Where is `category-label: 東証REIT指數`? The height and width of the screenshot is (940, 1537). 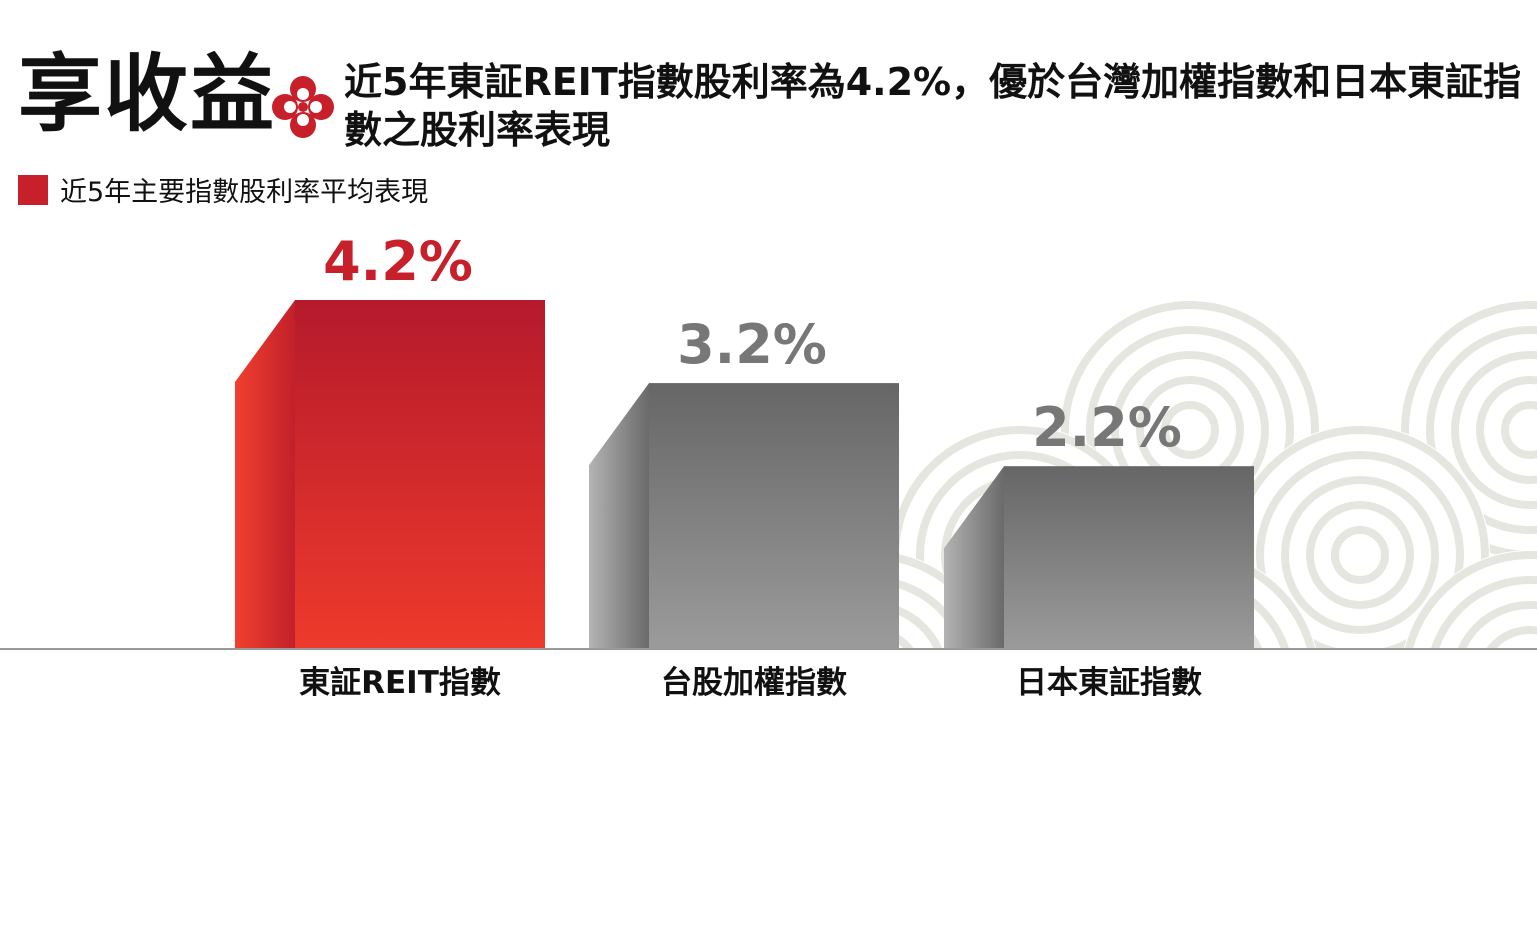
category-label: 東証REIT指數 is located at coordinates (400, 683).